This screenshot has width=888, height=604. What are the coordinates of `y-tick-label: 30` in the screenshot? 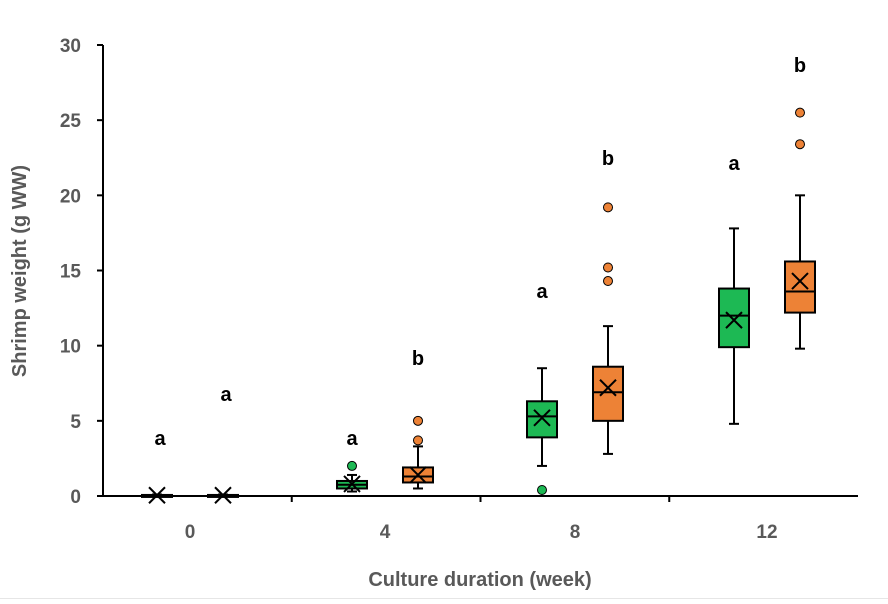 It's located at (70, 46).